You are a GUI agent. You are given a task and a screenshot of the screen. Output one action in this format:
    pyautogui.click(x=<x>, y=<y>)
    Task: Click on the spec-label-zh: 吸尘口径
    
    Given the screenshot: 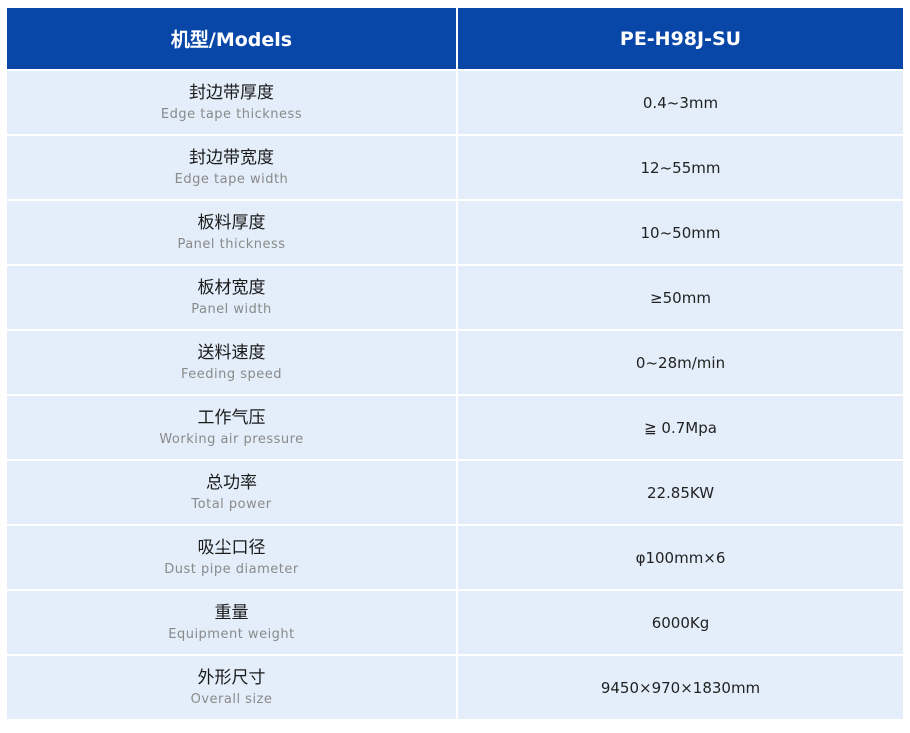 What is the action you would take?
    pyautogui.click(x=231, y=547)
    